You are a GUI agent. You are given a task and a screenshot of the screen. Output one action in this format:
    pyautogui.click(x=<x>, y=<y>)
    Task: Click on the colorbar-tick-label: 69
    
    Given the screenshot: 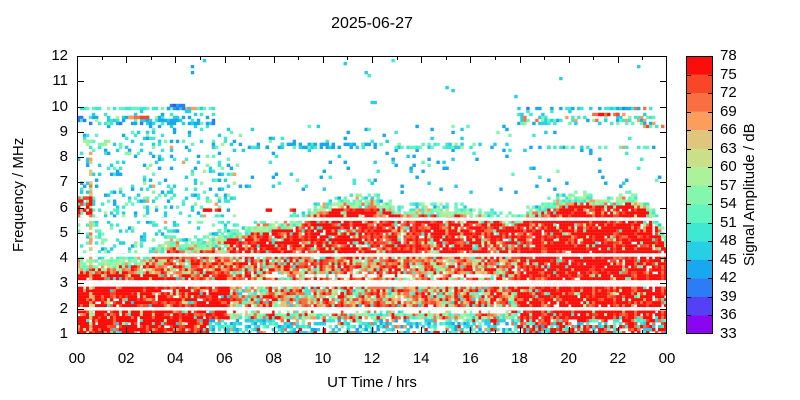 What is the action you would take?
    pyautogui.click(x=728, y=111)
    